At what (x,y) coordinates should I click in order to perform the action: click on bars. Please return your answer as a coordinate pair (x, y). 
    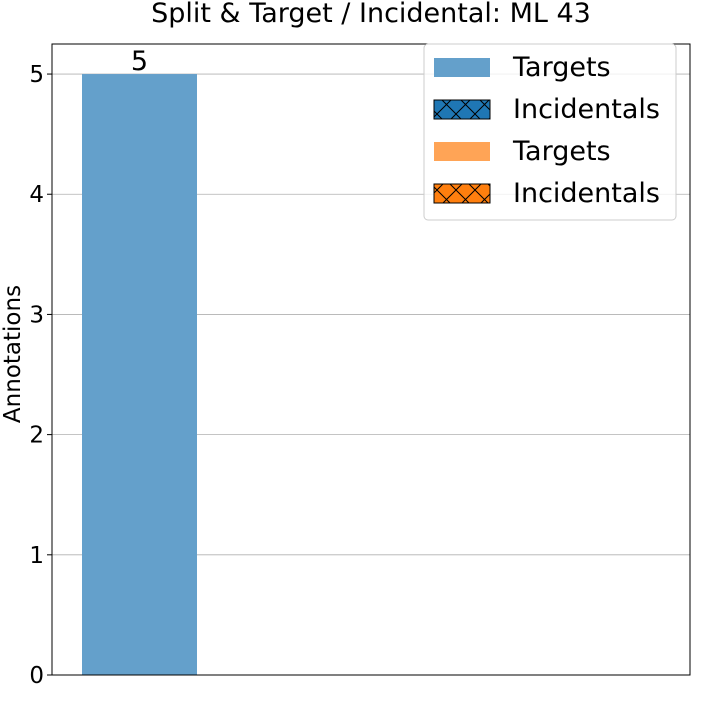
    Looking at the image, I should click on (139, 375).